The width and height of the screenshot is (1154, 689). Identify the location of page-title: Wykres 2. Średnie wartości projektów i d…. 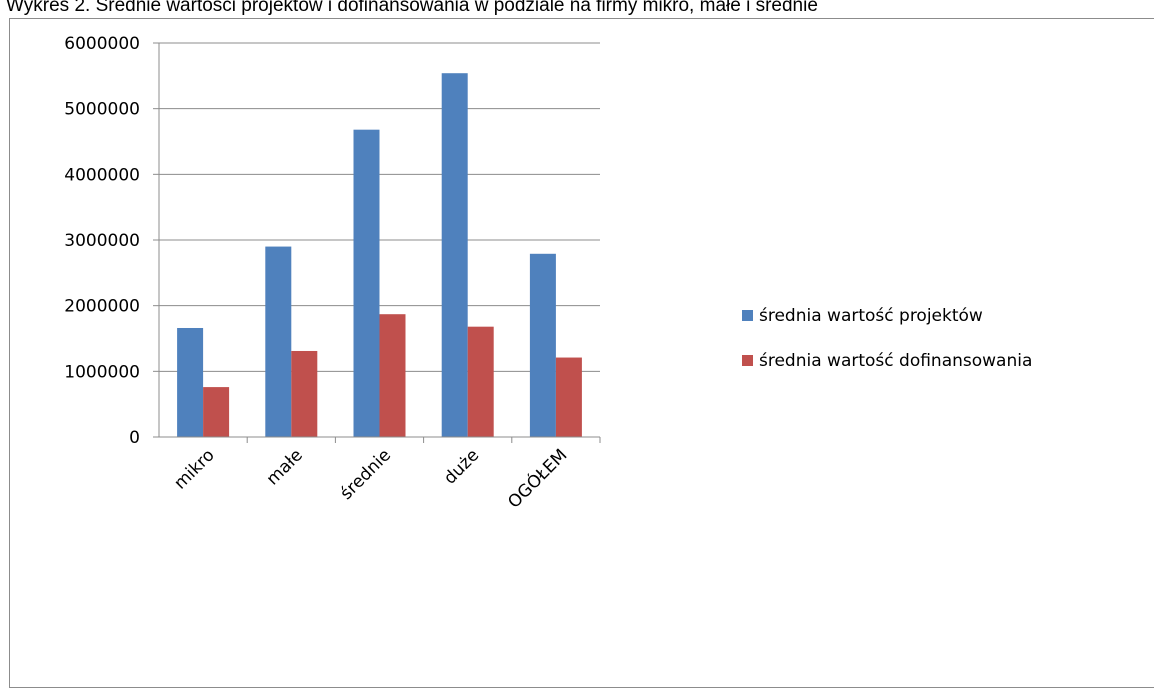
(412, 8).